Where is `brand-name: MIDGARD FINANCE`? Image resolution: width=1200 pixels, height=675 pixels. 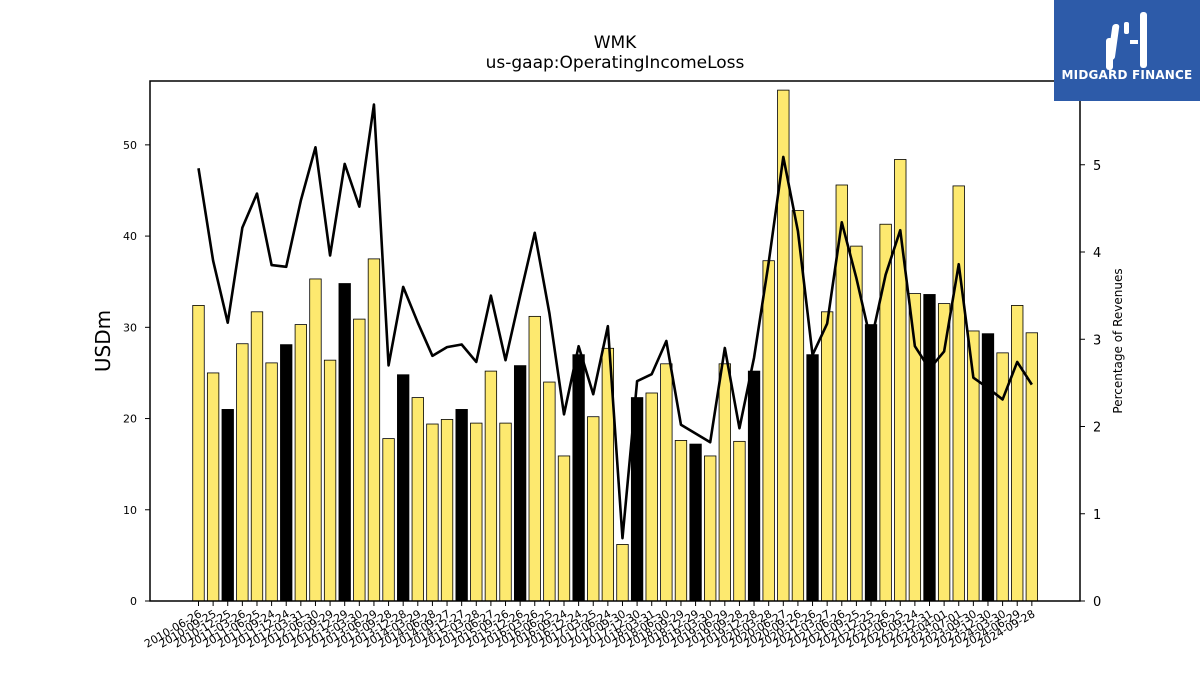 brand-name: MIDGARD FINANCE is located at coordinates (1127, 75).